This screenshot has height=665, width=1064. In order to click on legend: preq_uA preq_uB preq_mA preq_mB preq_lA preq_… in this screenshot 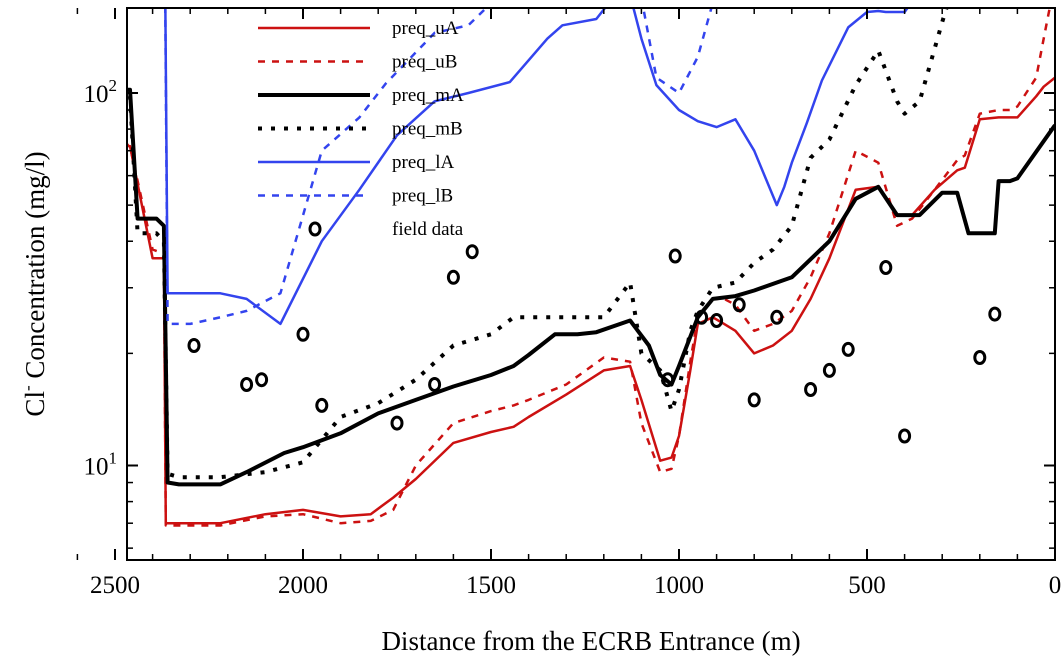, I will do `click(361, 129)`.